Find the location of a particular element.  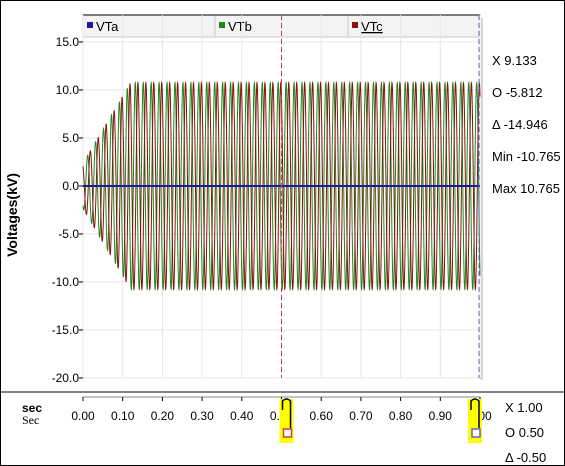

readout-min: Min -10.765 is located at coordinates (526, 156).